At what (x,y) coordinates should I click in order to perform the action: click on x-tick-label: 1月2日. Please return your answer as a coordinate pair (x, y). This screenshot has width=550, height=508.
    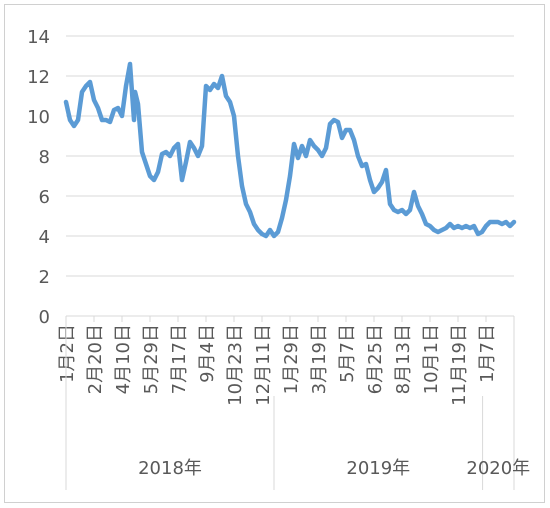
    Looking at the image, I should click on (67, 353).